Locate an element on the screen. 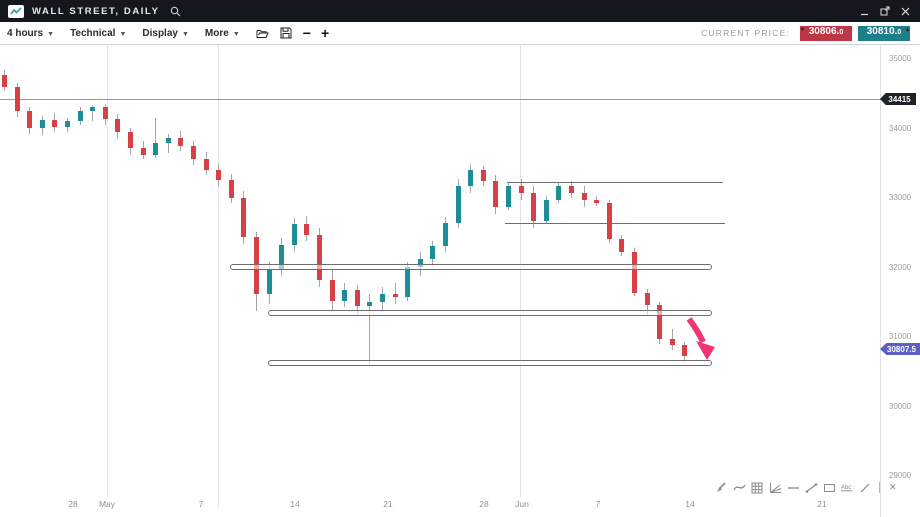 The height and width of the screenshot is (517, 920). sell-price-button: ▾ 30806. 0 is located at coordinates (826, 33).